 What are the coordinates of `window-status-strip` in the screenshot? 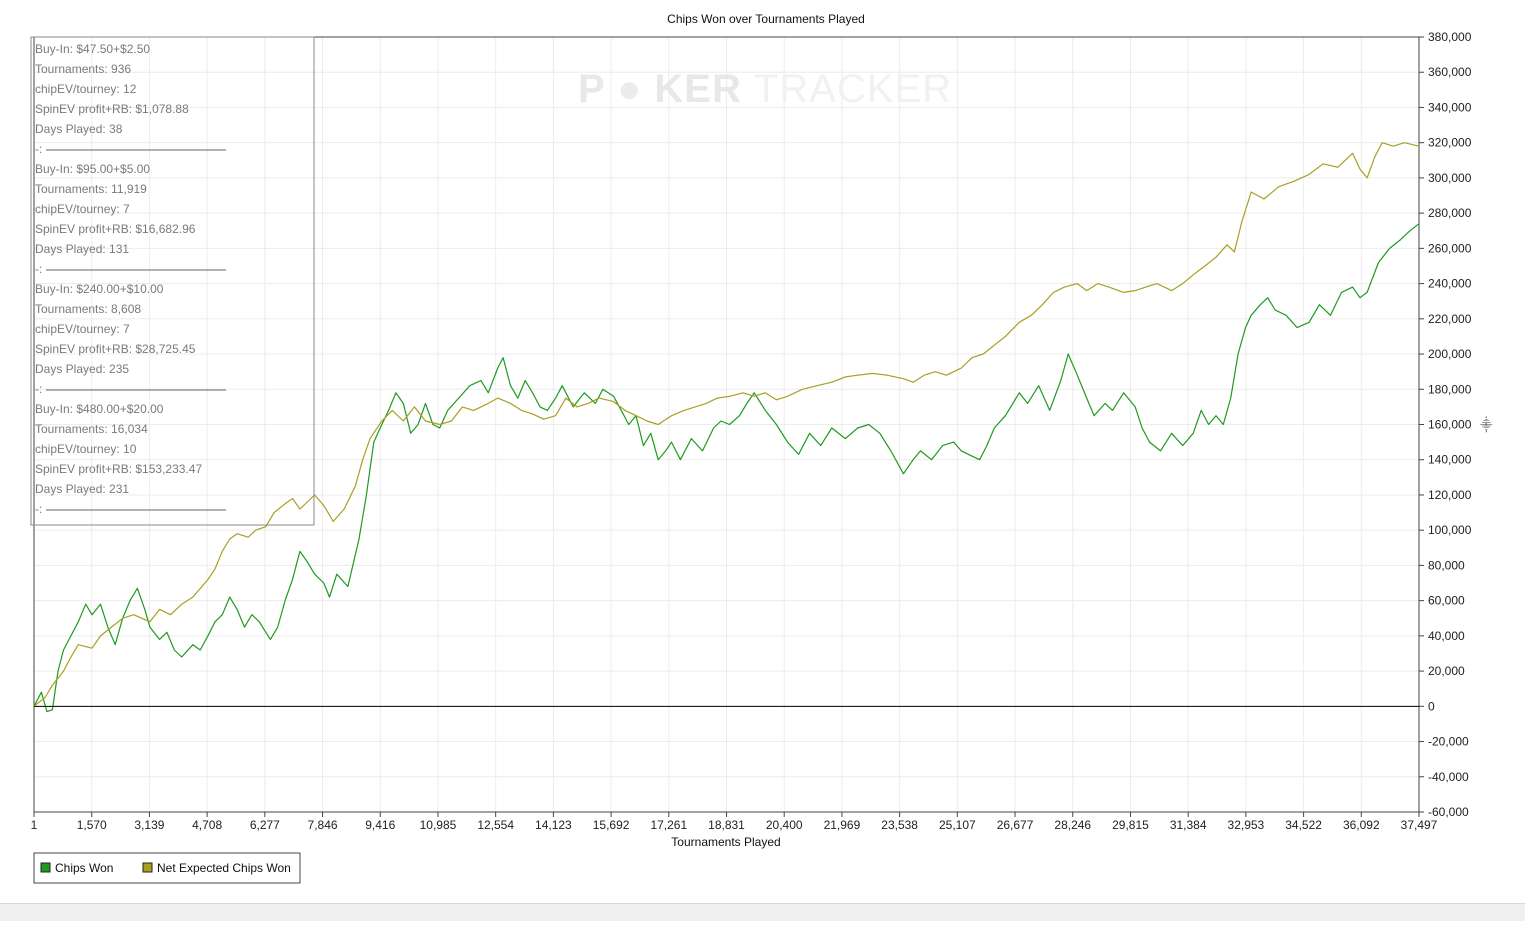 It's located at (762, 912).